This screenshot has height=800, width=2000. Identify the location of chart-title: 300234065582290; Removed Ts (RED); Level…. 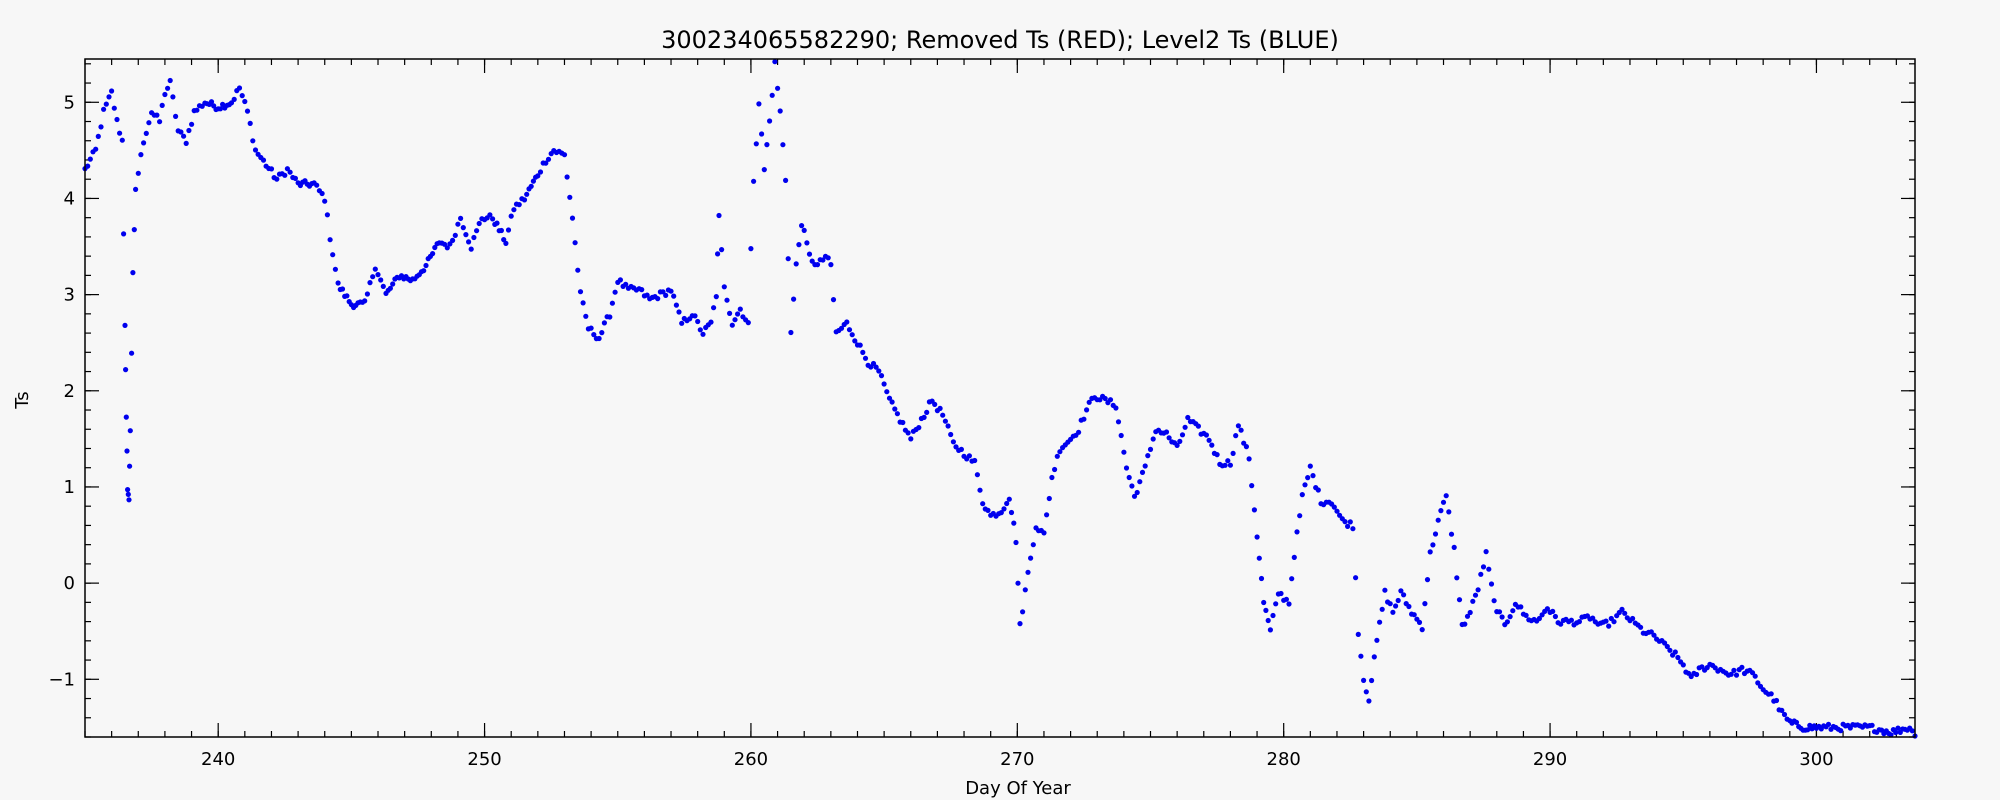
(1000, 40).